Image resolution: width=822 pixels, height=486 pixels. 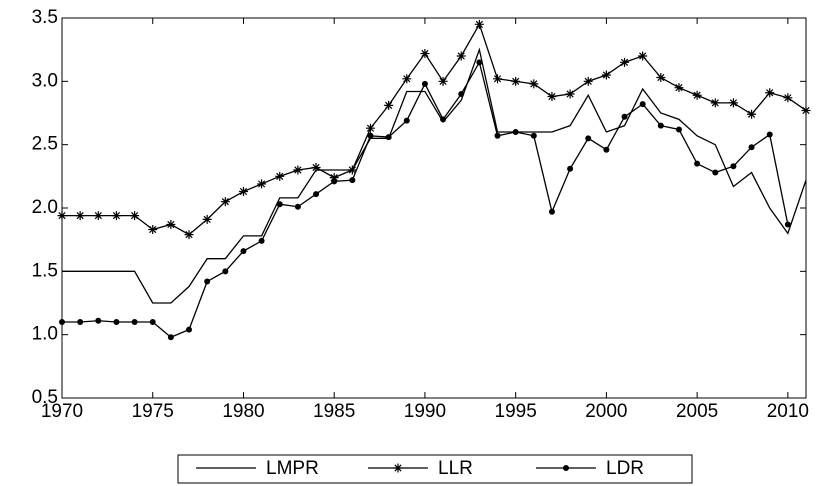 I want to click on y-tick-label: 3.0, so click(x=45, y=80).